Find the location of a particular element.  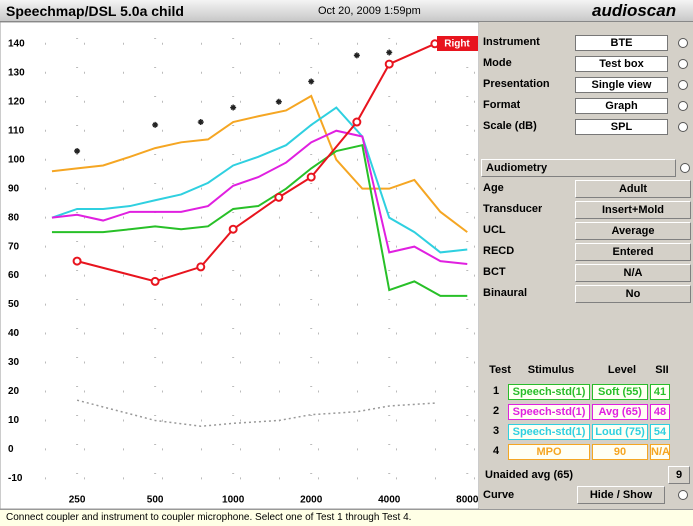

badge: Right is located at coordinates (457, 43).